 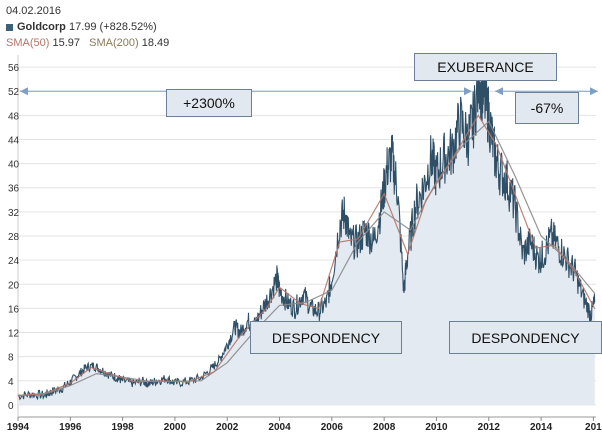 I want to click on y-tick-label: 52, so click(x=14, y=92).